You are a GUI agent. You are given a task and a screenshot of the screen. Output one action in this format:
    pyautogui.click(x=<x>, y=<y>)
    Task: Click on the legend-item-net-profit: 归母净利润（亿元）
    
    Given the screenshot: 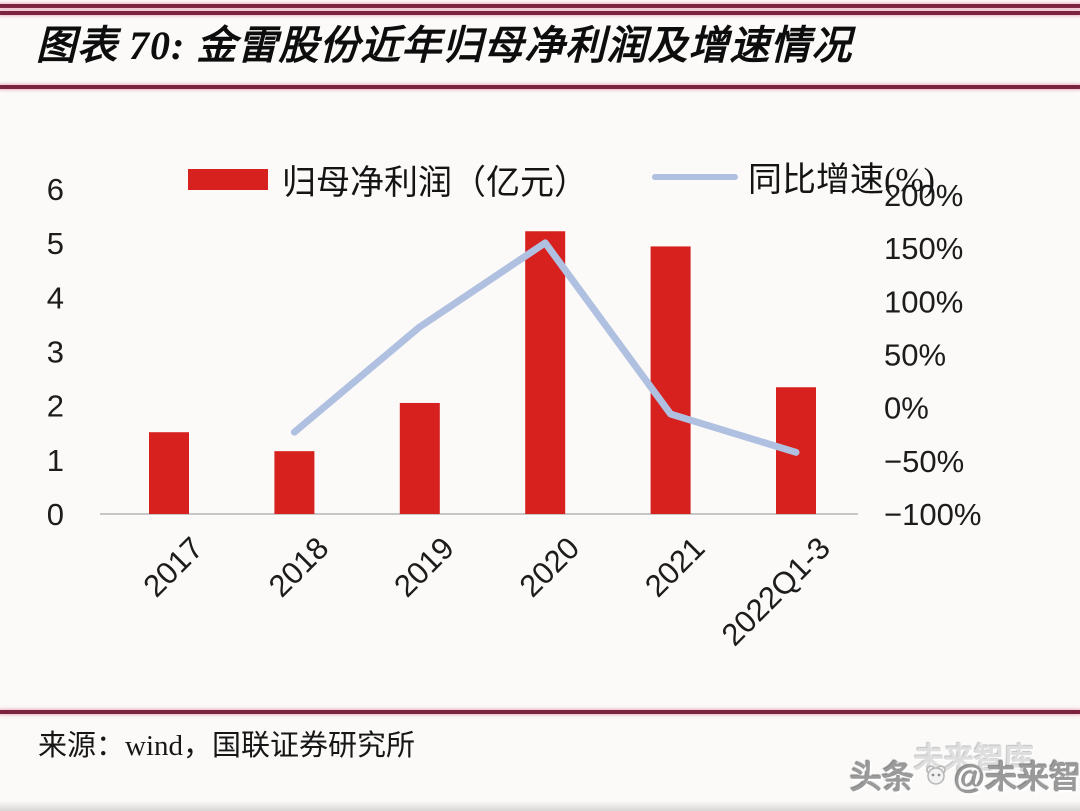 What is the action you would take?
    pyautogui.click(x=388, y=179)
    